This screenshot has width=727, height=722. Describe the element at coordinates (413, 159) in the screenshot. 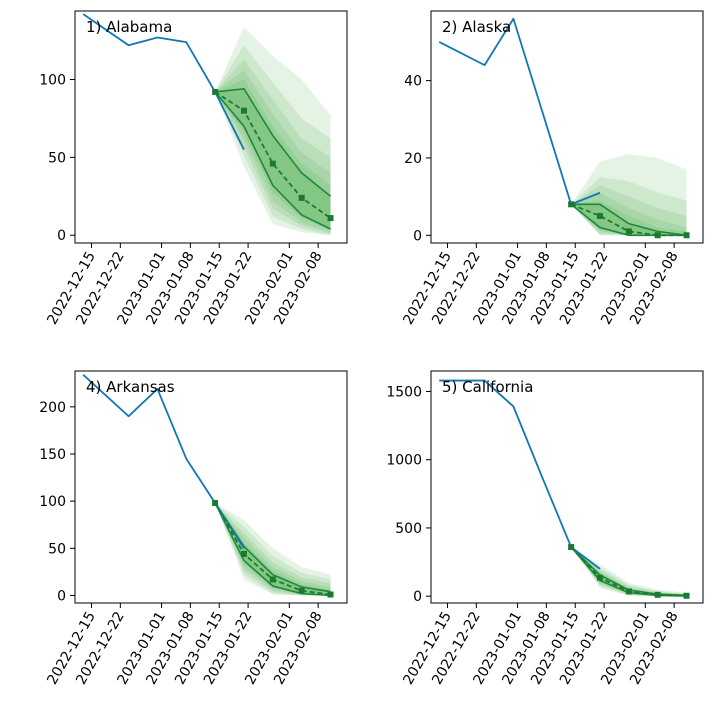

I see `y-tick-label: 20` at that location.